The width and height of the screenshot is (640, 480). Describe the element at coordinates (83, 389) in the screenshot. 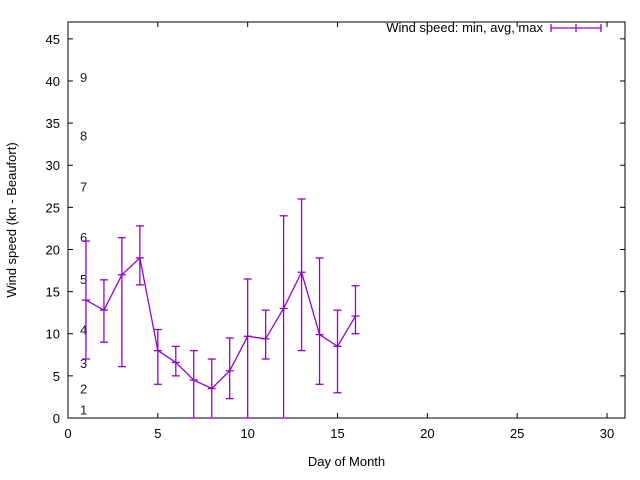

I see `beaufort-label: 2` at that location.